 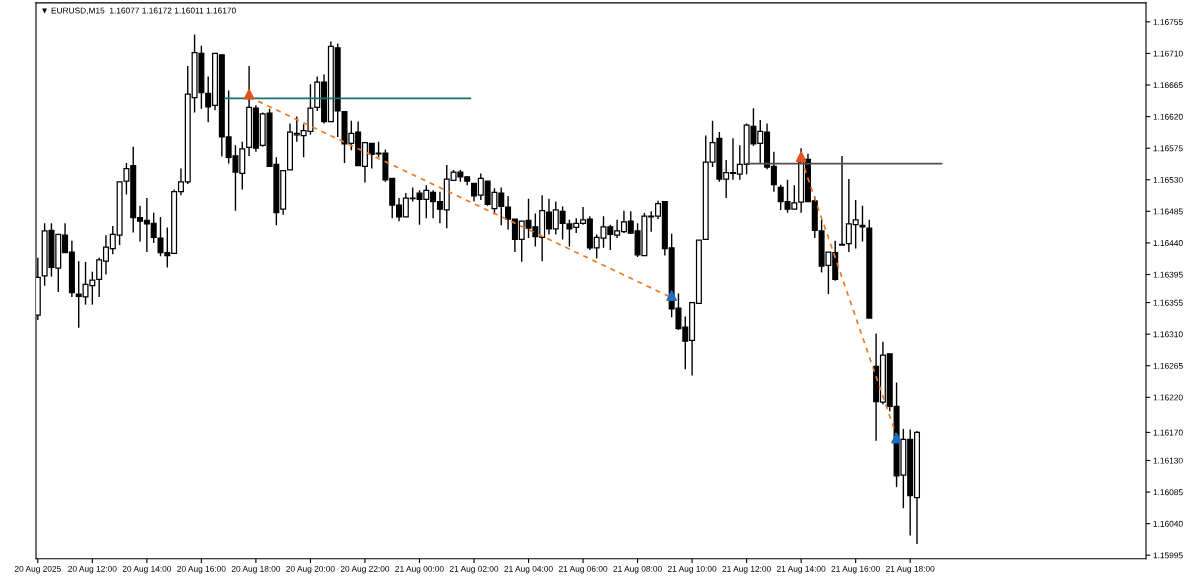 I want to click on x-tick-label: 21 Aug 08:00, so click(x=637, y=569).